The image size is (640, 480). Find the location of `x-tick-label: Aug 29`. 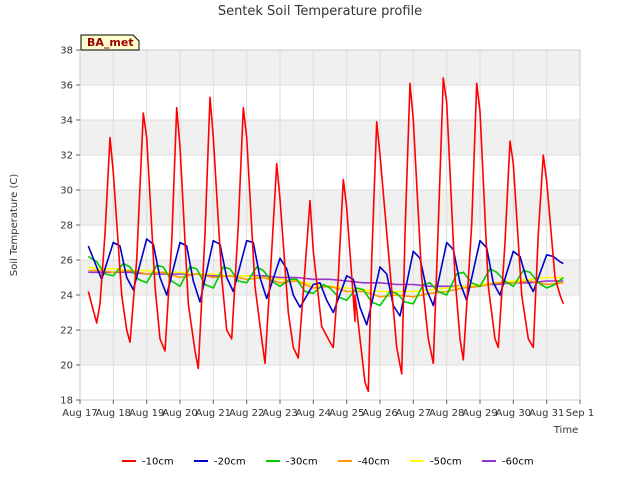

x-tick-label: Aug 29 is located at coordinates (479, 413).